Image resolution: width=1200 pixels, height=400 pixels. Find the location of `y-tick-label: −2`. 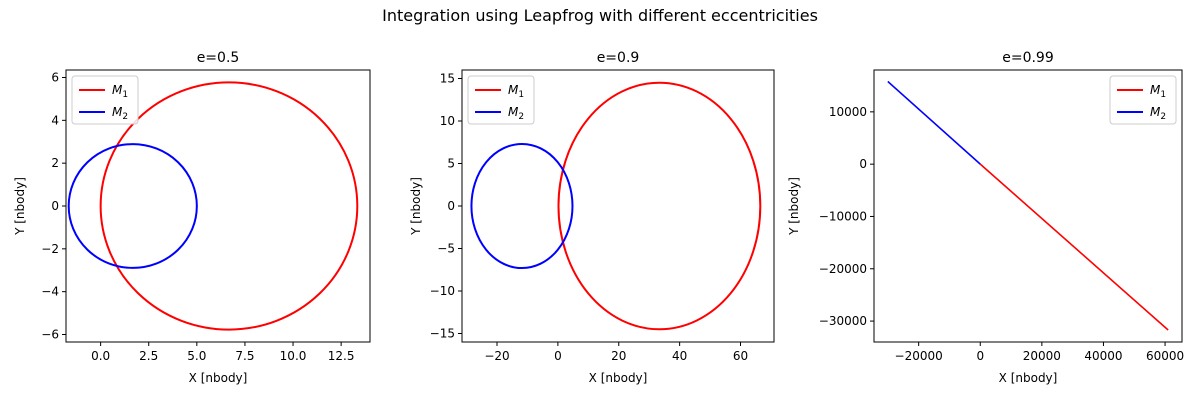

y-tick-label: −2 is located at coordinates (50, 249).